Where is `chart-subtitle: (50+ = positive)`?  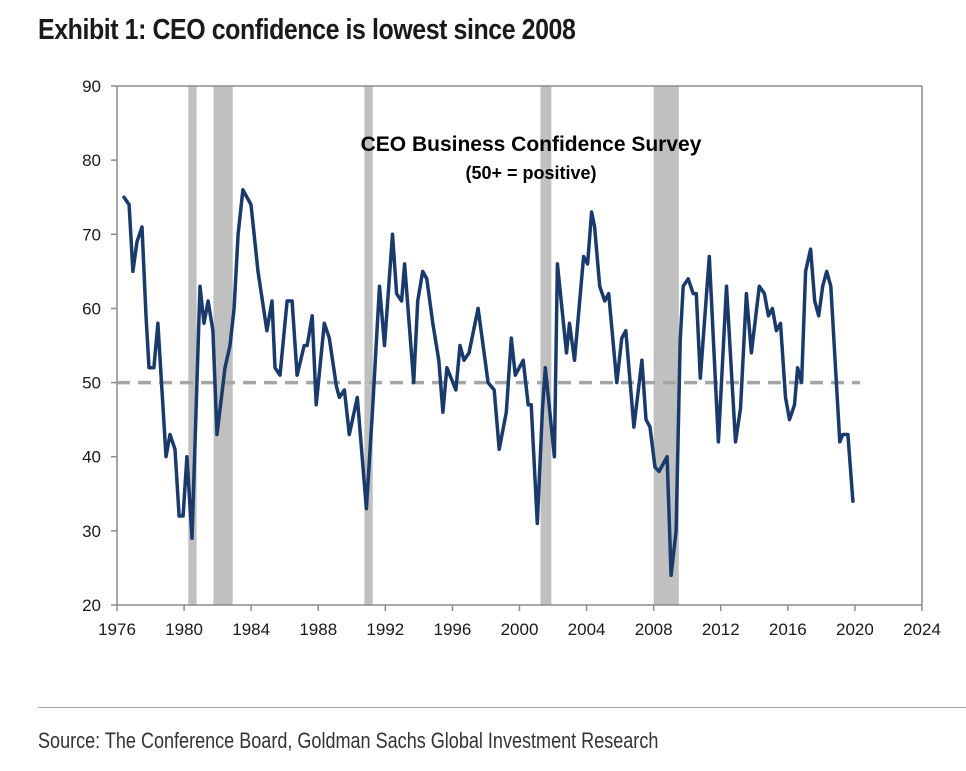 chart-subtitle: (50+ = positive) is located at coordinates (530, 173).